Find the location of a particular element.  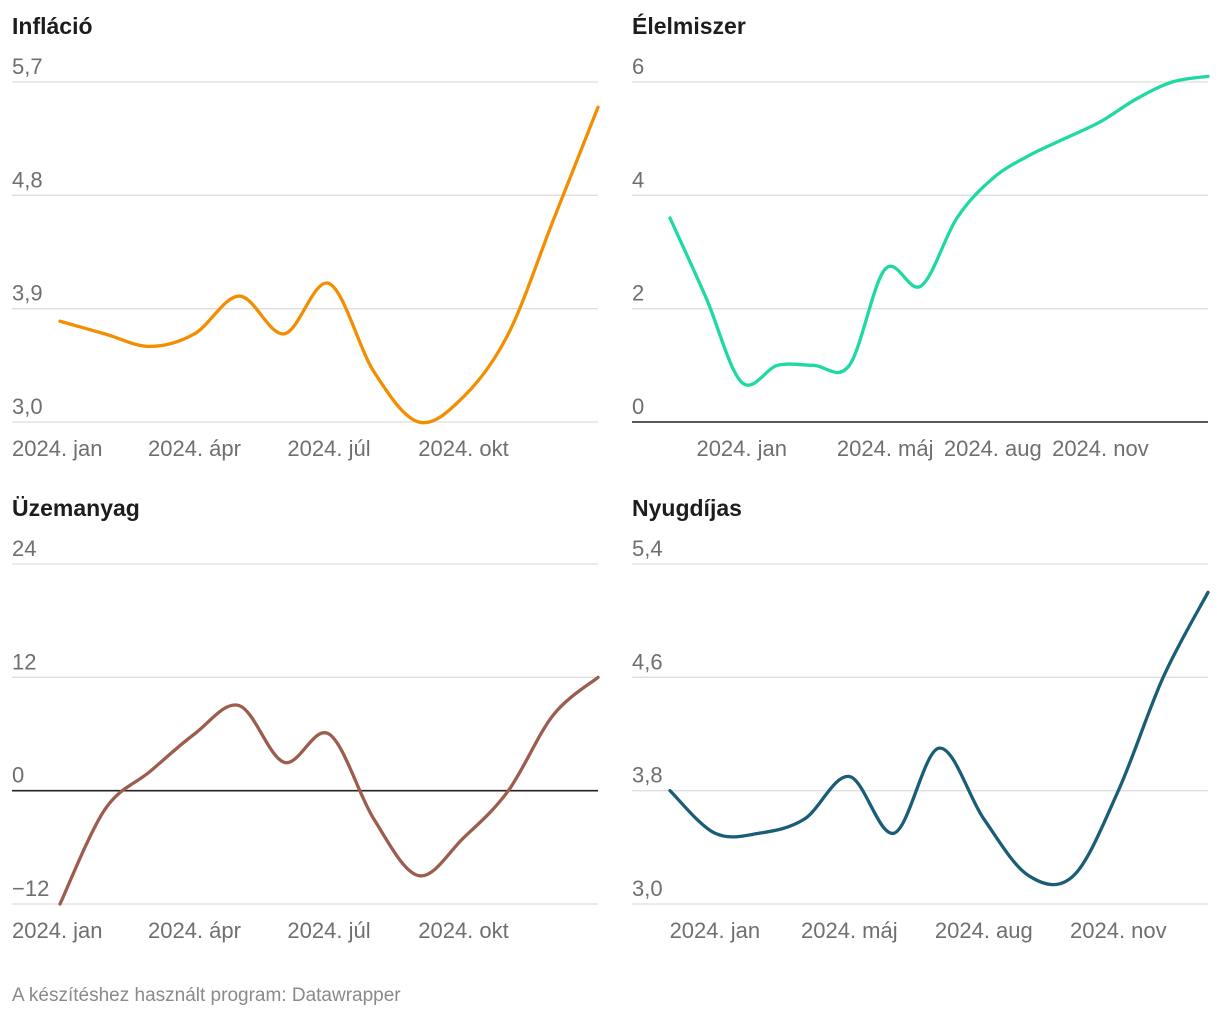

chart-title: Üzemanyag is located at coordinates (76, 508).